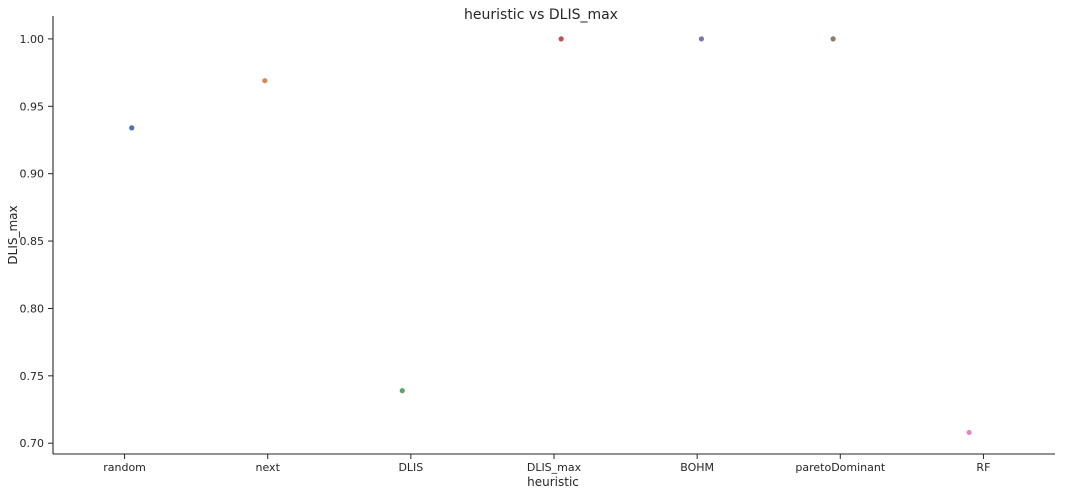 Image resolution: width=1068 pixels, height=495 pixels. I want to click on y-tick-label: 0.90, so click(32, 174).